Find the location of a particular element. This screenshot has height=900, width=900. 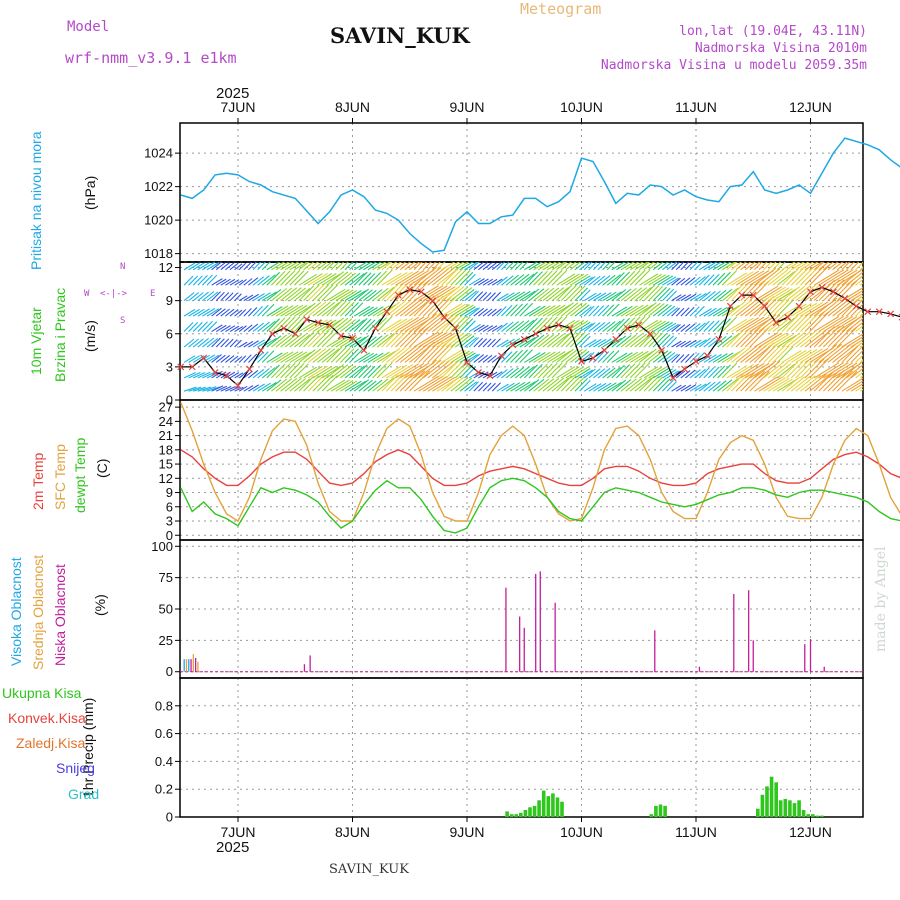

y-tick-label: 3 is located at coordinates (169, 521).